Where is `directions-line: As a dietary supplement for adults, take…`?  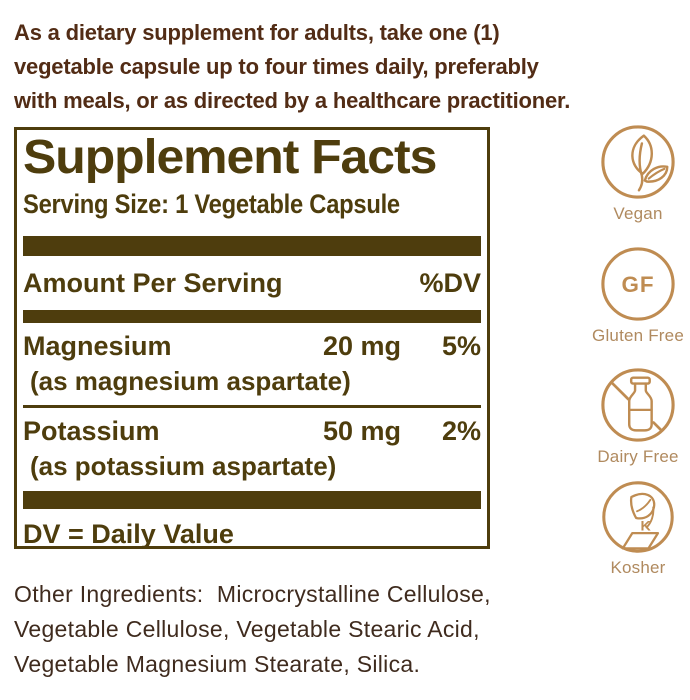
directions-line: As a dietary supplement for adults, take… is located at coordinates (257, 32).